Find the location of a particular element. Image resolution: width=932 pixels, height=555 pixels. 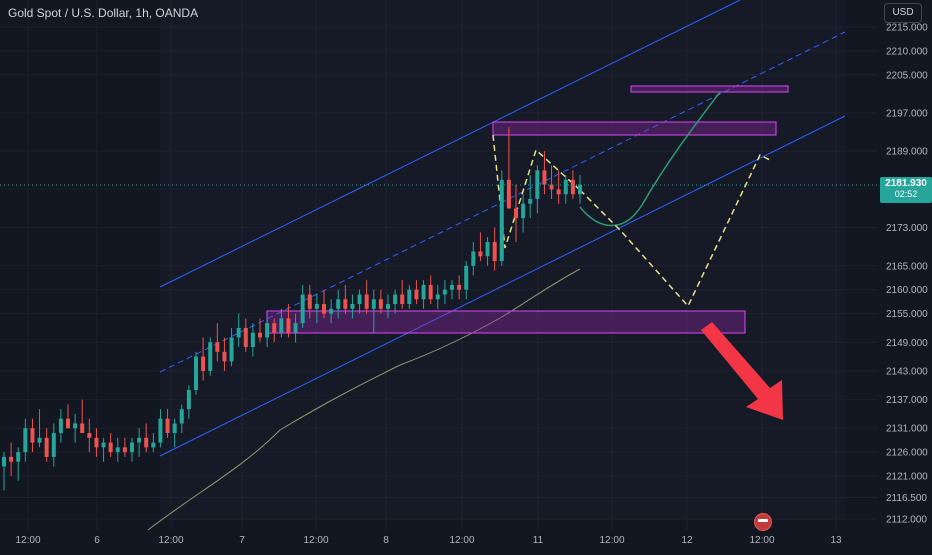

time-axis: 12:00 6 12:00 7 12:00 8 12:00 11 12:00 12 12:00 13 is located at coordinates (428, 540).